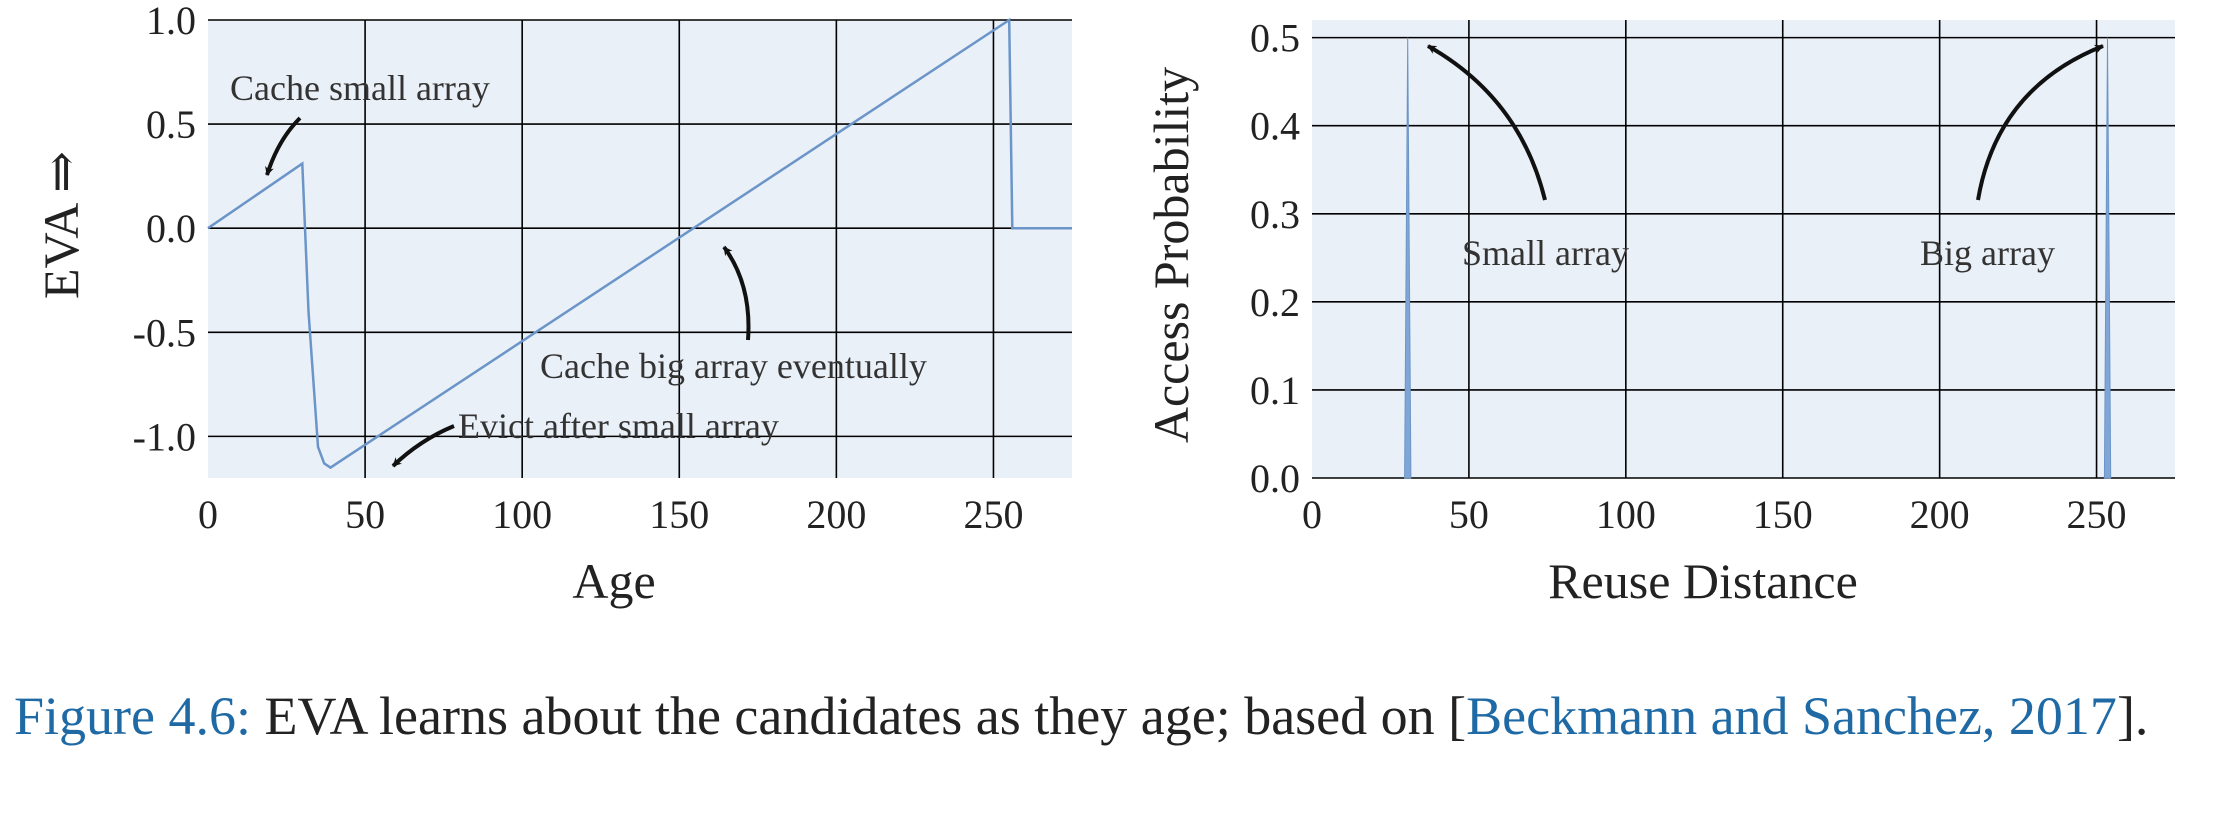 The width and height of the screenshot is (2221, 828). I want to click on eva-y-tick-labels: 1.0 0.5 0.0 -0.5 -1.0, so click(164, 229).